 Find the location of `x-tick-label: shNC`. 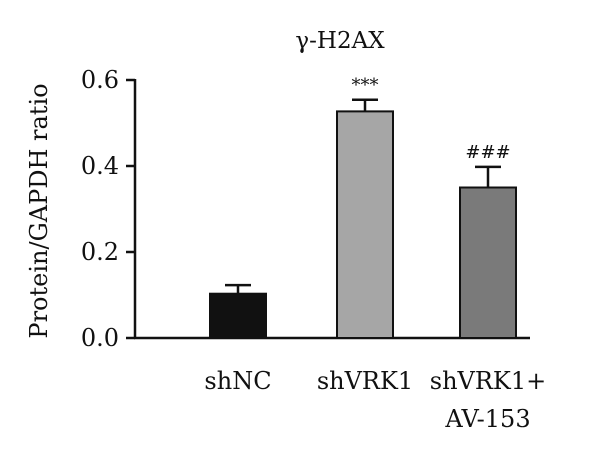

x-tick-label: shNC is located at coordinates (237, 381).